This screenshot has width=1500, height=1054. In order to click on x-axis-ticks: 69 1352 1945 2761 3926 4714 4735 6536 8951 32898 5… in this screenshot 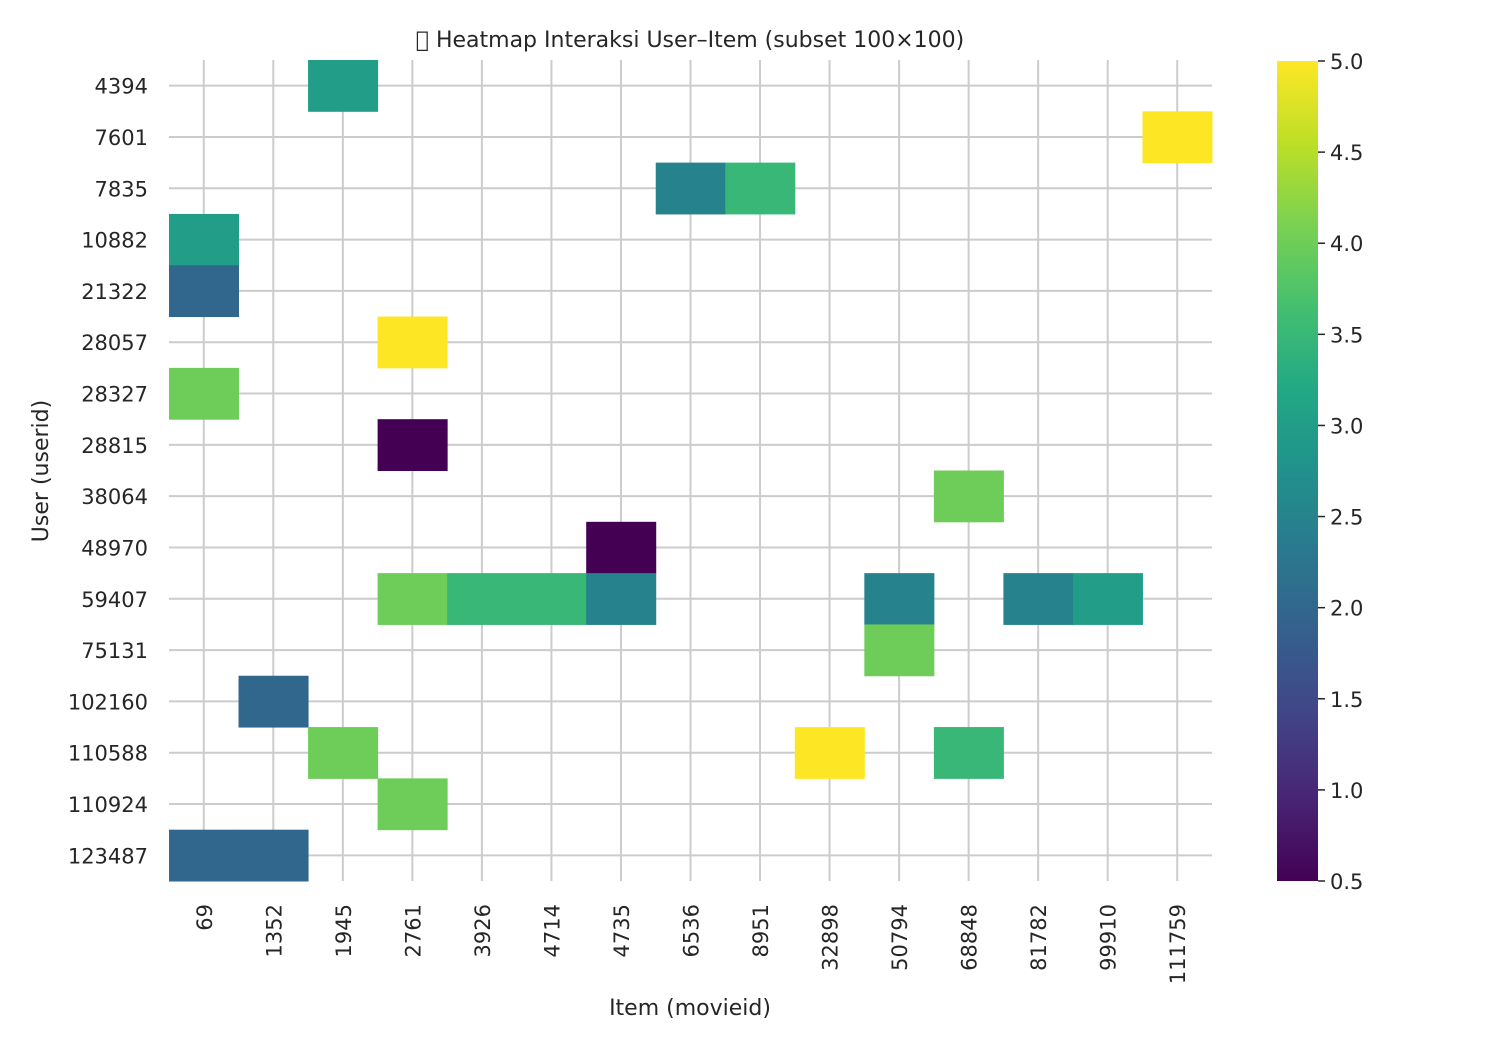, I will do `click(691, 944)`.